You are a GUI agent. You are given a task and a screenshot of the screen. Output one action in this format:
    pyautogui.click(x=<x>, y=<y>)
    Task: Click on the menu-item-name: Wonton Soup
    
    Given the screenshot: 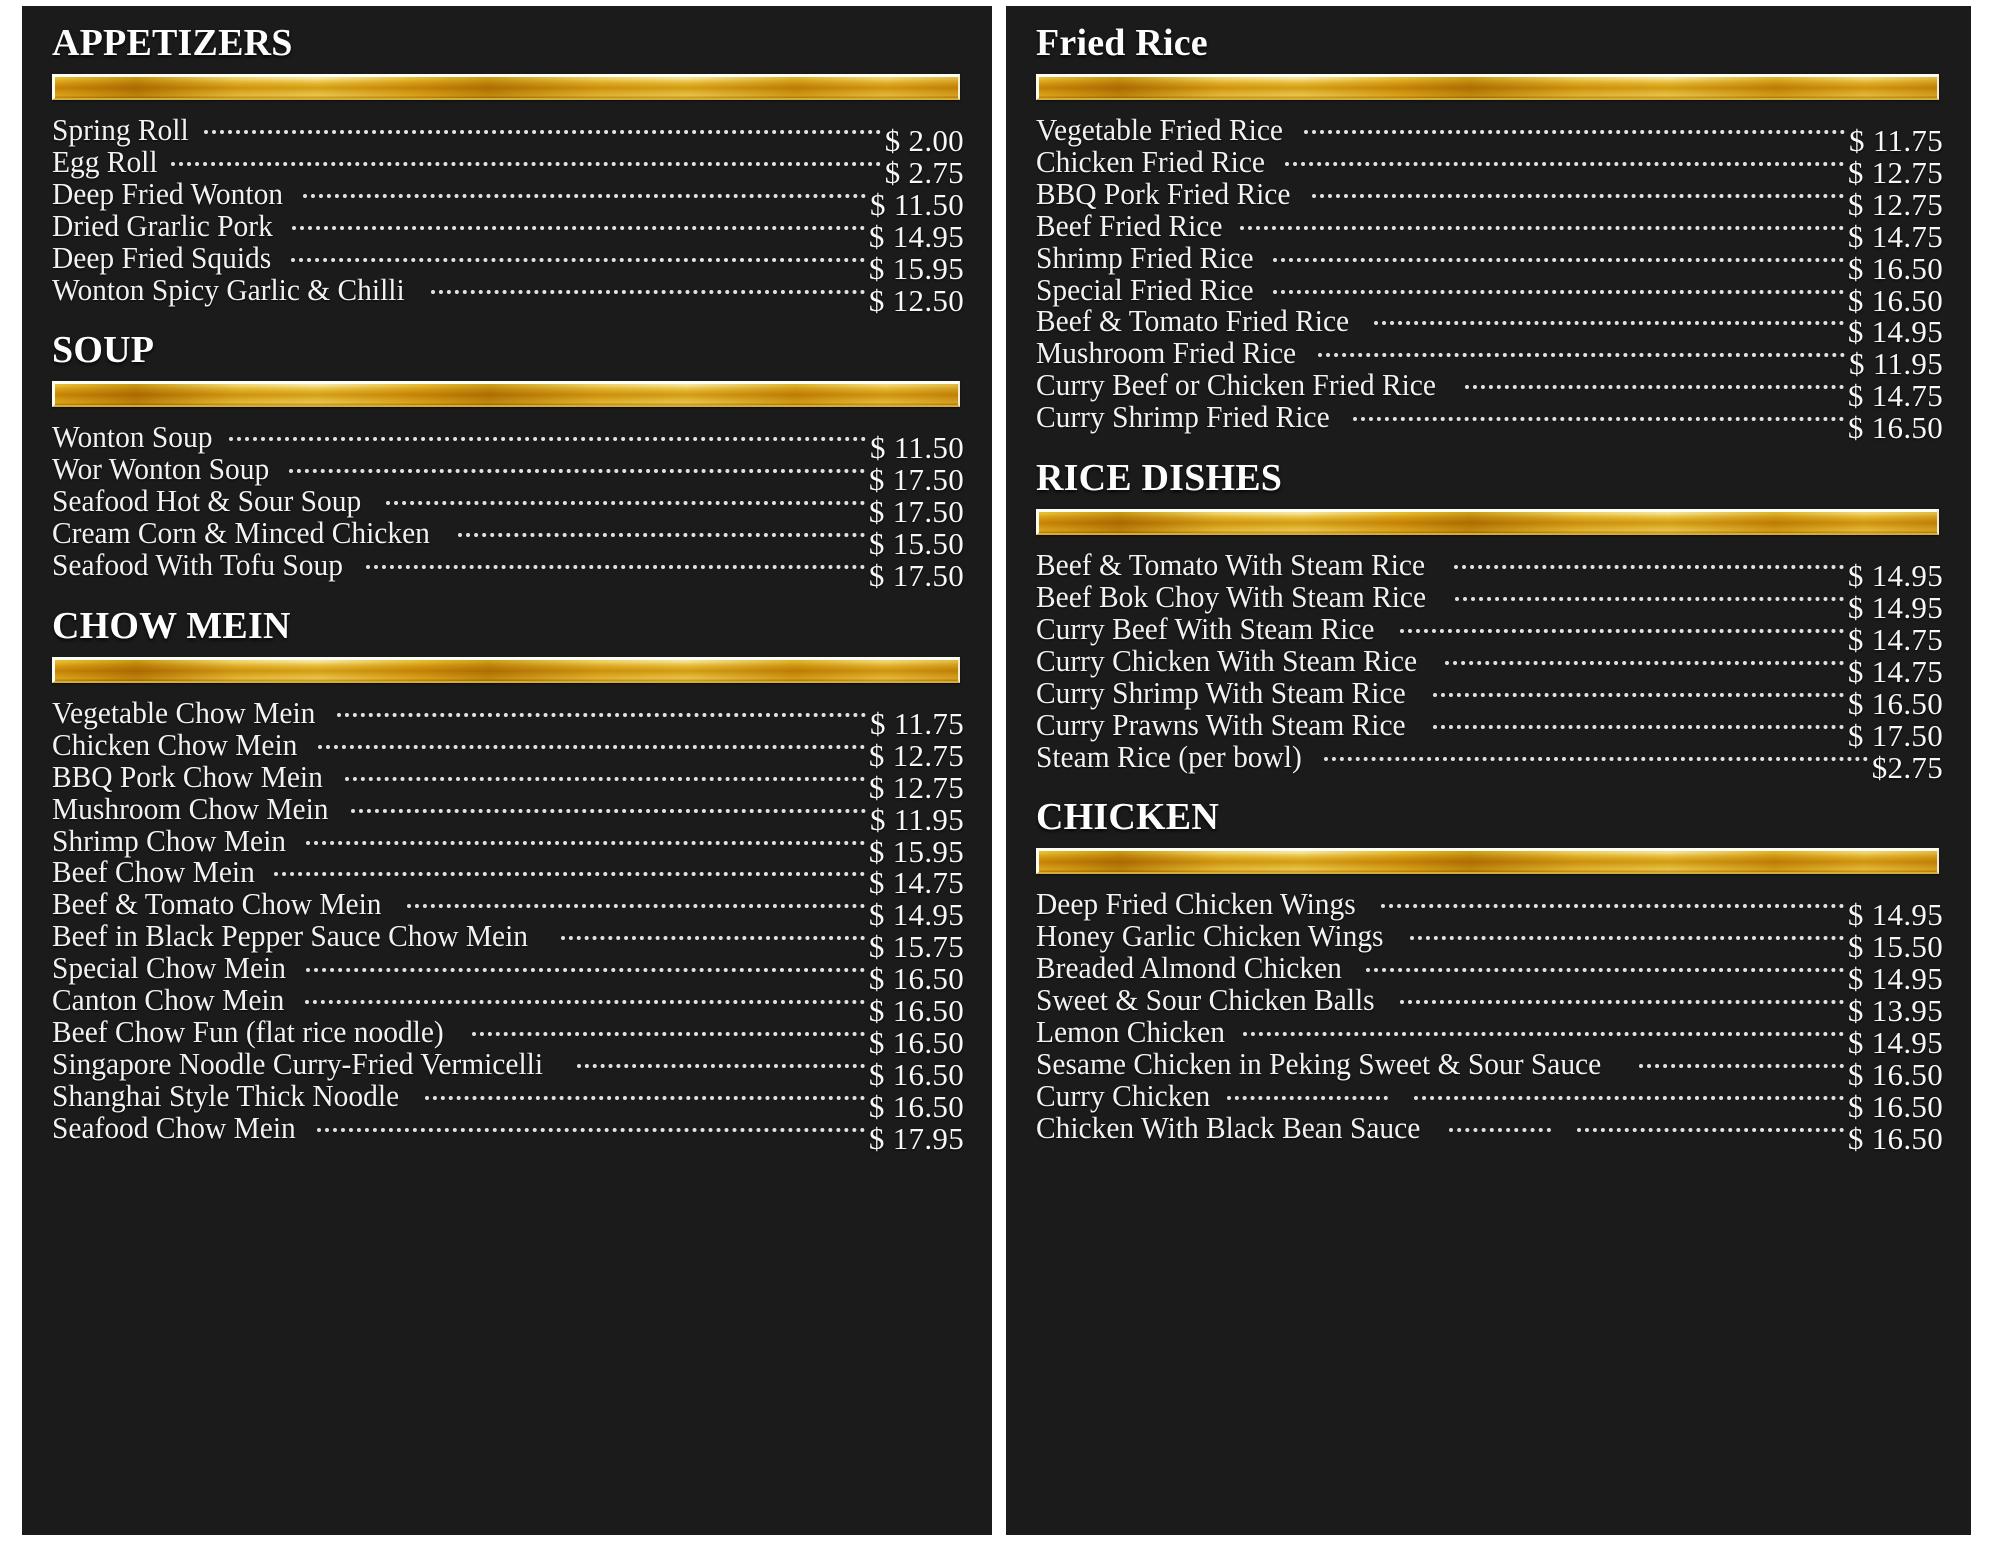 What is the action you would take?
    pyautogui.click(x=132, y=437)
    